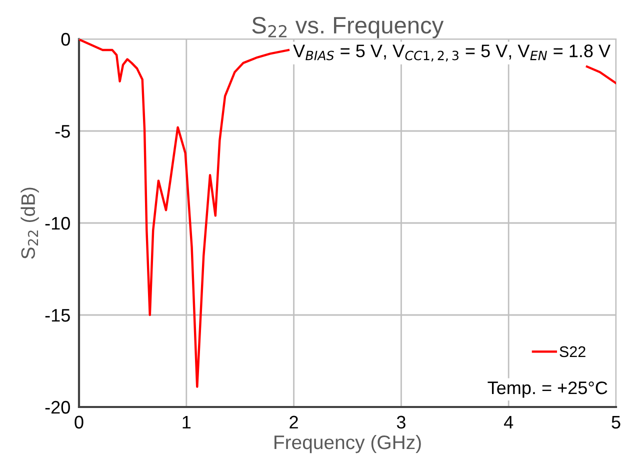 This screenshot has width=621, height=469. Describe the element at coordinates (57, 407) in the screenshot. I see `y-tick-label: -20` at that location.